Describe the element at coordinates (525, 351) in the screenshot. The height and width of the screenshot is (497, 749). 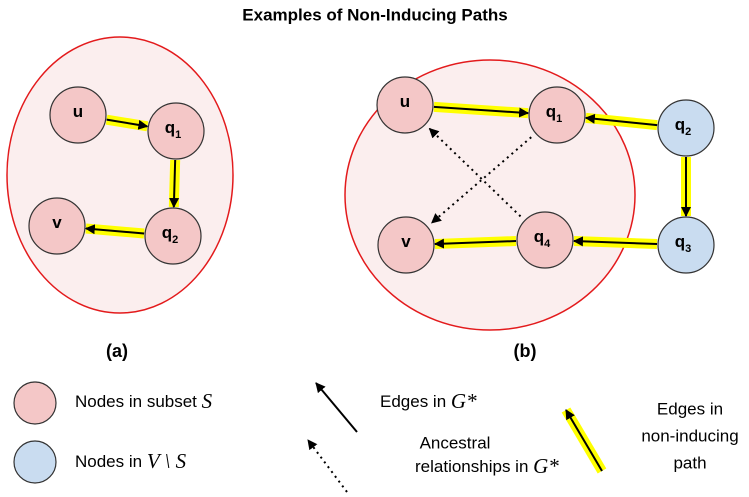
I see `panel-label: (b)` at that location.